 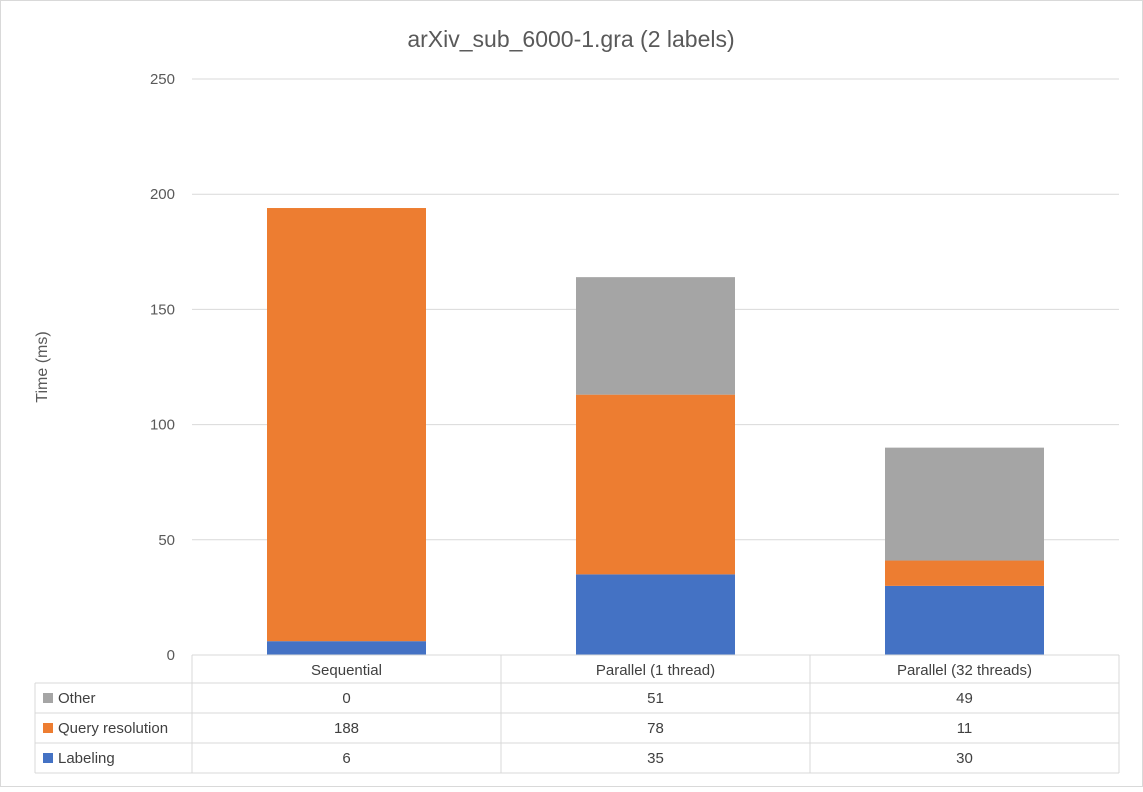 What do you see at coordinates (655, 758) in the screenshot?
I see `value-labeling-parallel-1-thread: 35` at bounding box center [655, 758].